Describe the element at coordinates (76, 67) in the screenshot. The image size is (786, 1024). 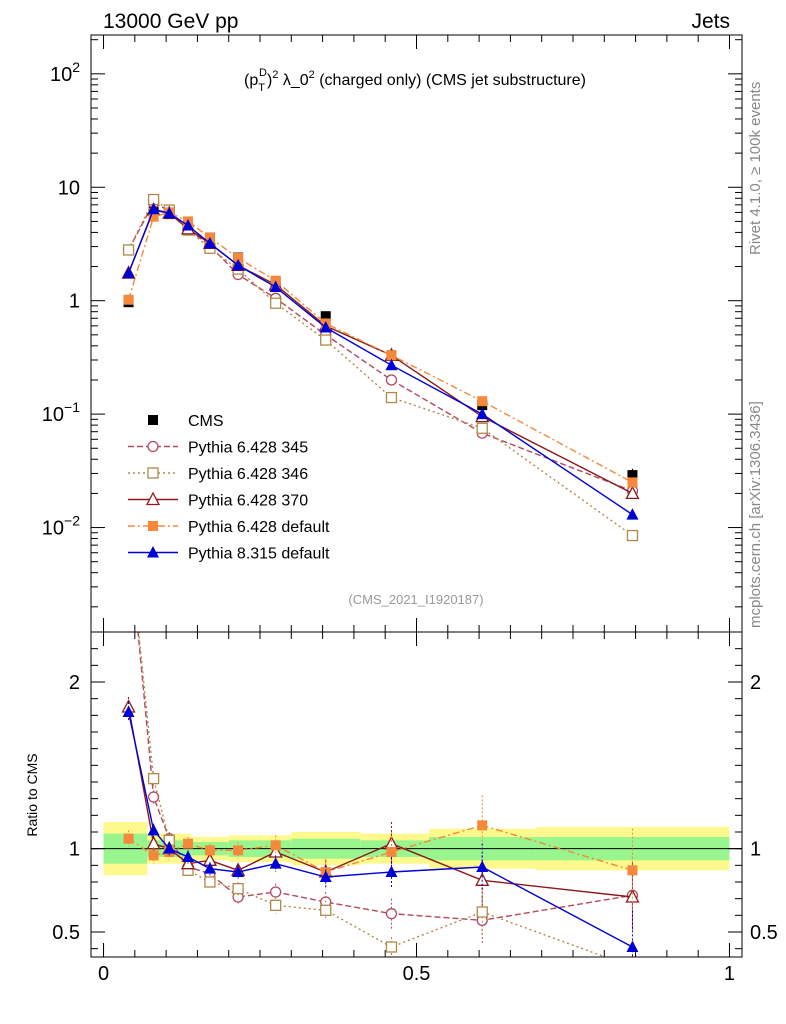
I see `main-ytick-exp-0: 2` at that location.